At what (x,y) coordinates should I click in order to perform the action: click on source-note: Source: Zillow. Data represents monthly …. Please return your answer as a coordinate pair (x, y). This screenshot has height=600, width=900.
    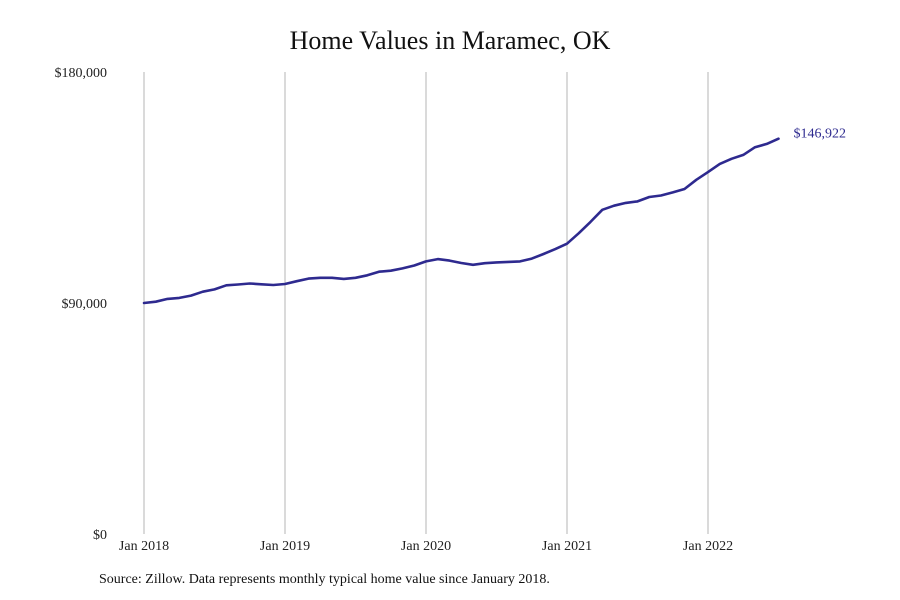
    Looking at the image, I should click on (324, 579).